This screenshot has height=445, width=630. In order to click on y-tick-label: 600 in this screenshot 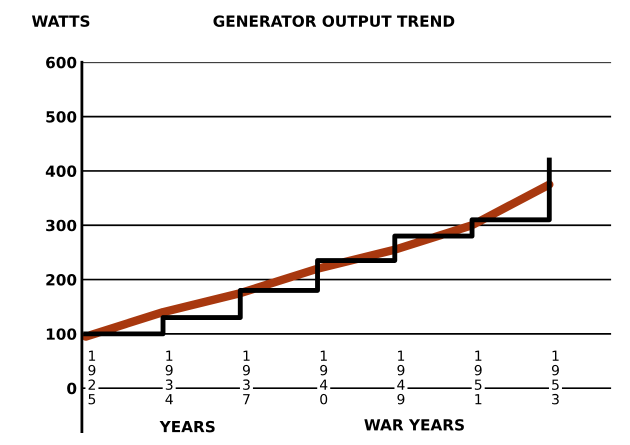, I will do `click(61, 62)`.